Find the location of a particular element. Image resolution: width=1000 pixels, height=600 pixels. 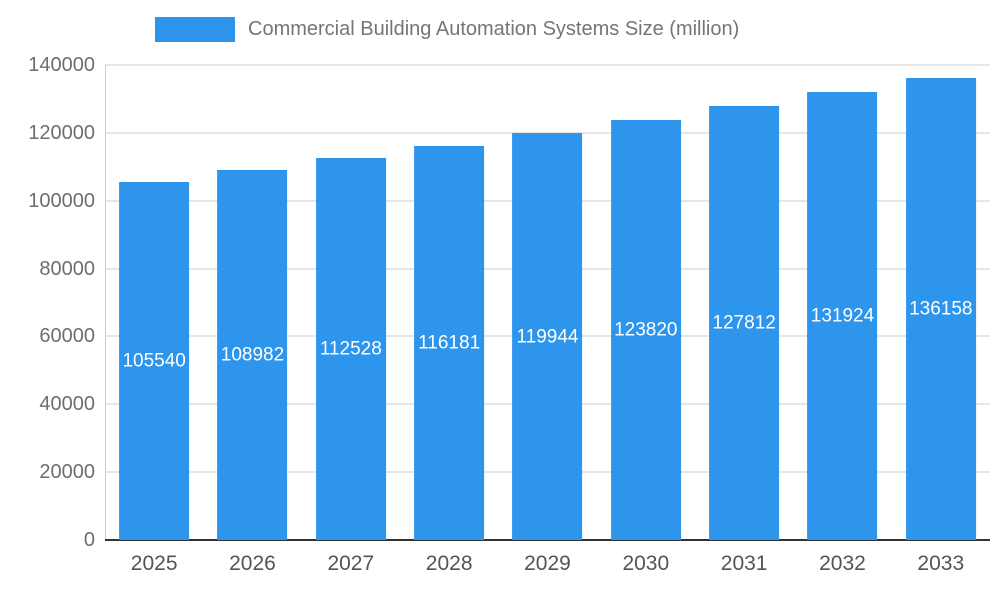

x-tick-label-2026: 2026 is located at coordinates (252, 563).